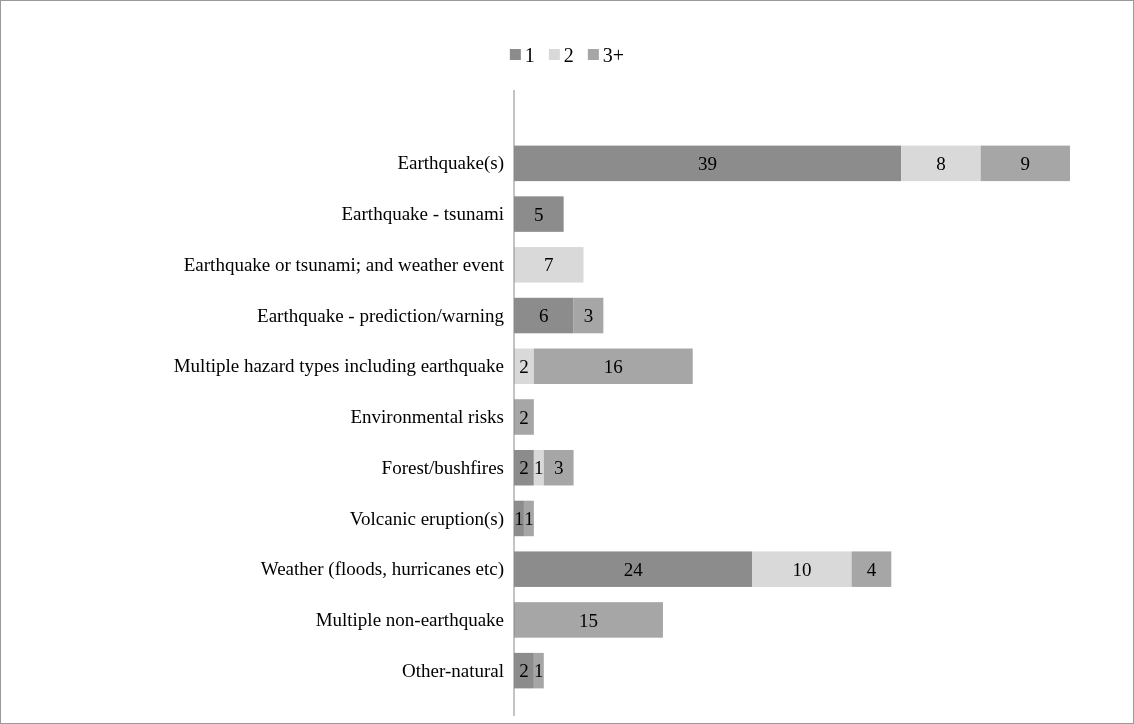 The image size is (1134, 724). I want to click on y-tick-label: Other-natural, so click(453, 670).